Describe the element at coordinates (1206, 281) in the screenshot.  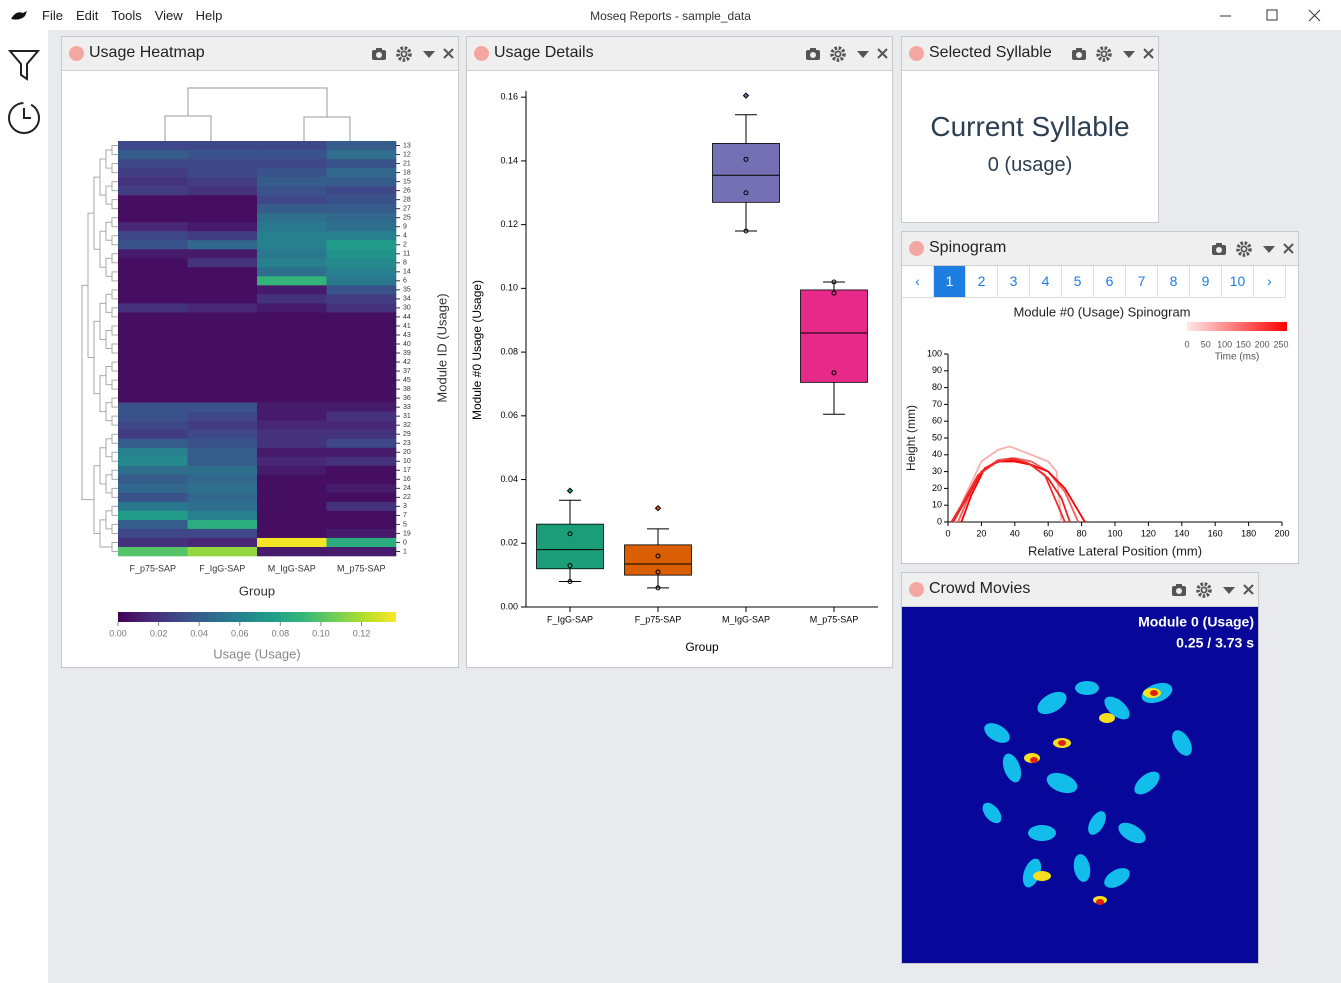
I see `page-button: 9` at that location.